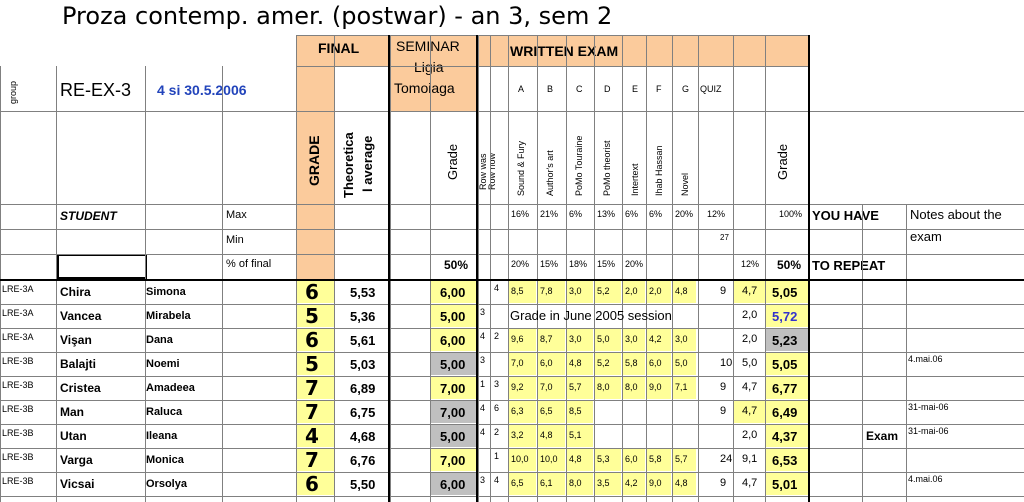 This screenshot has width=1024, height=502. What do you see at coordinates (312, 316) in the screenshot?
I see `final-grade-cell: 5` at bounding box center [312, 316].